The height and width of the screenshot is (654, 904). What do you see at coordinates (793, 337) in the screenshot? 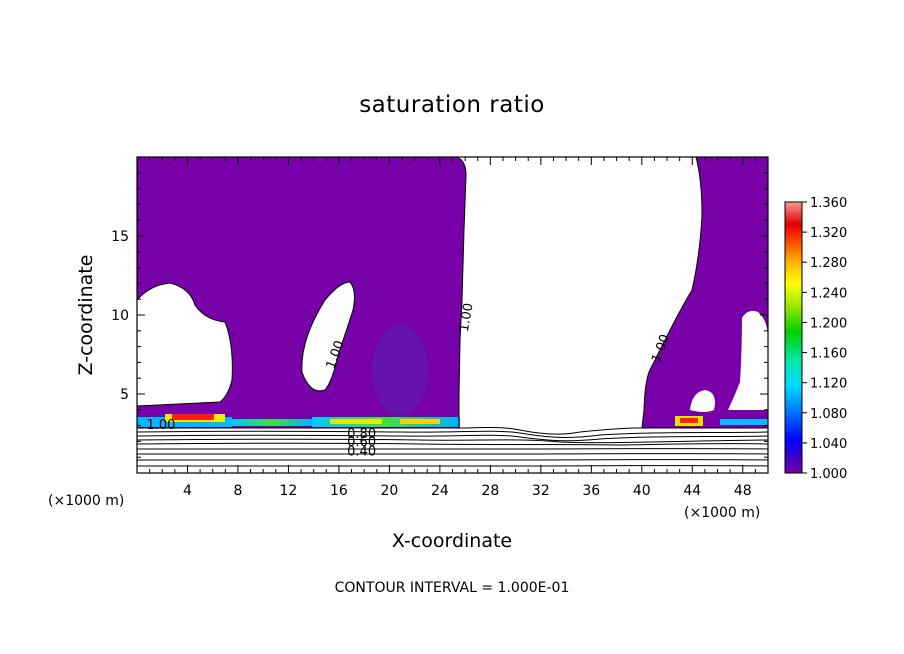
I see `colorbar-gradient` at bounding box center [793, 337].